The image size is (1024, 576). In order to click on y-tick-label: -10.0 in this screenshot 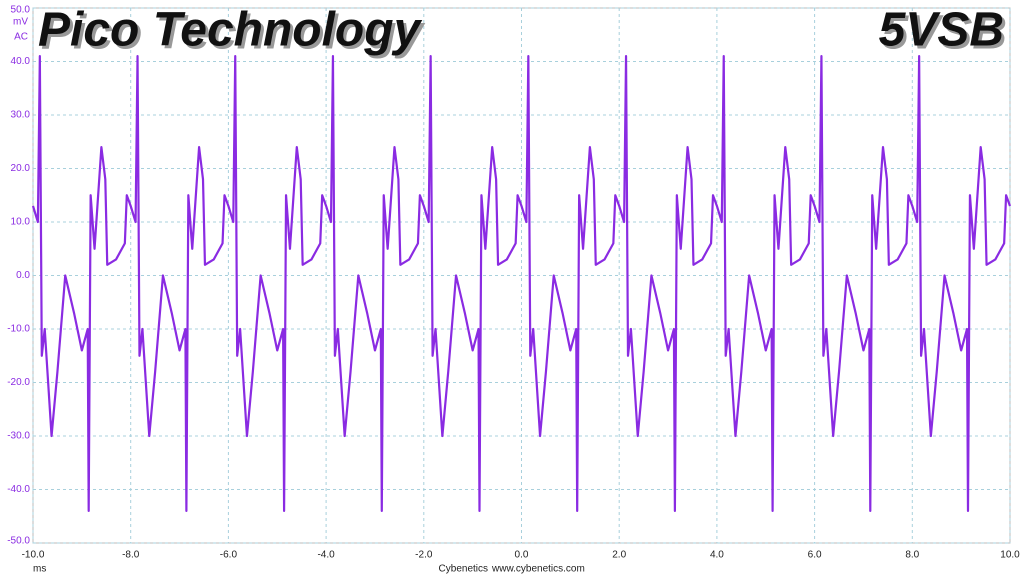, I will do `click(18, 329)`.